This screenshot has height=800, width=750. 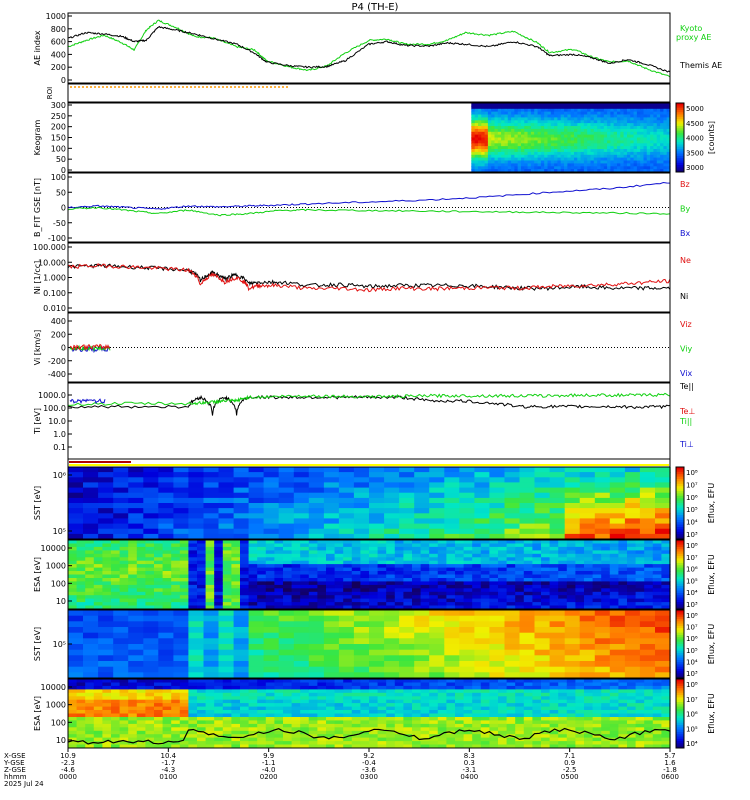 What do you see at coordinates (692, 546) in the screenshot?
I see `colorbar-tick: 10⁸` at bounding box center [692, 546].